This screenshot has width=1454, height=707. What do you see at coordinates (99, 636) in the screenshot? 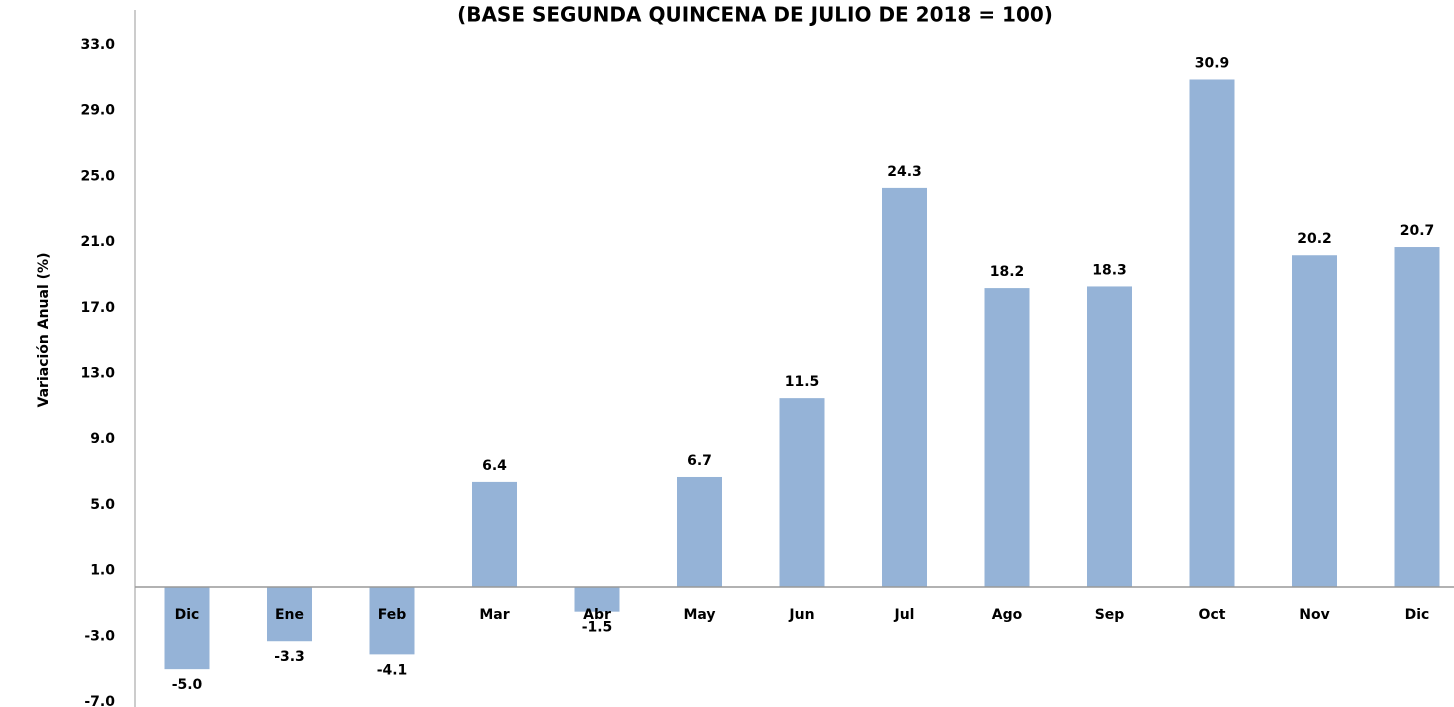
I see `y-tick-label: -3.0` at bounding box center [99, 636].